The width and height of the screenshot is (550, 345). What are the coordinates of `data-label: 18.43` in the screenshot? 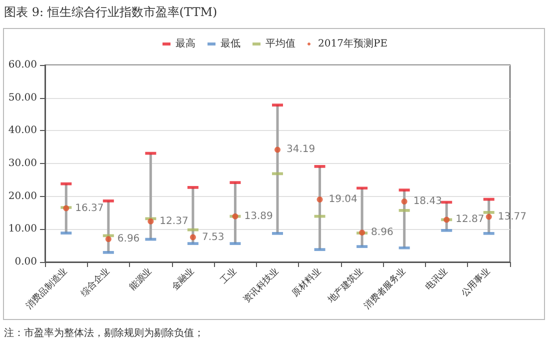 It's located at (427, 201).